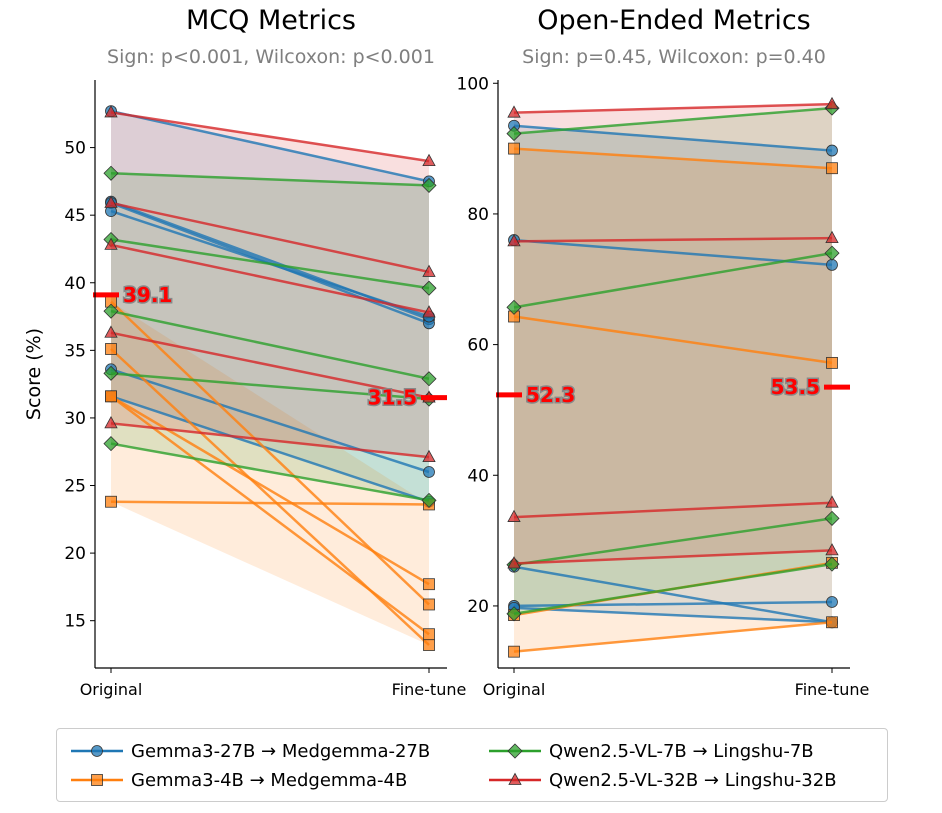 This screenshot has width=942, height=813. Describe the element at coordinates (550, 395) in the screenshot. I see `mean-label-original: 52.3` at that location.